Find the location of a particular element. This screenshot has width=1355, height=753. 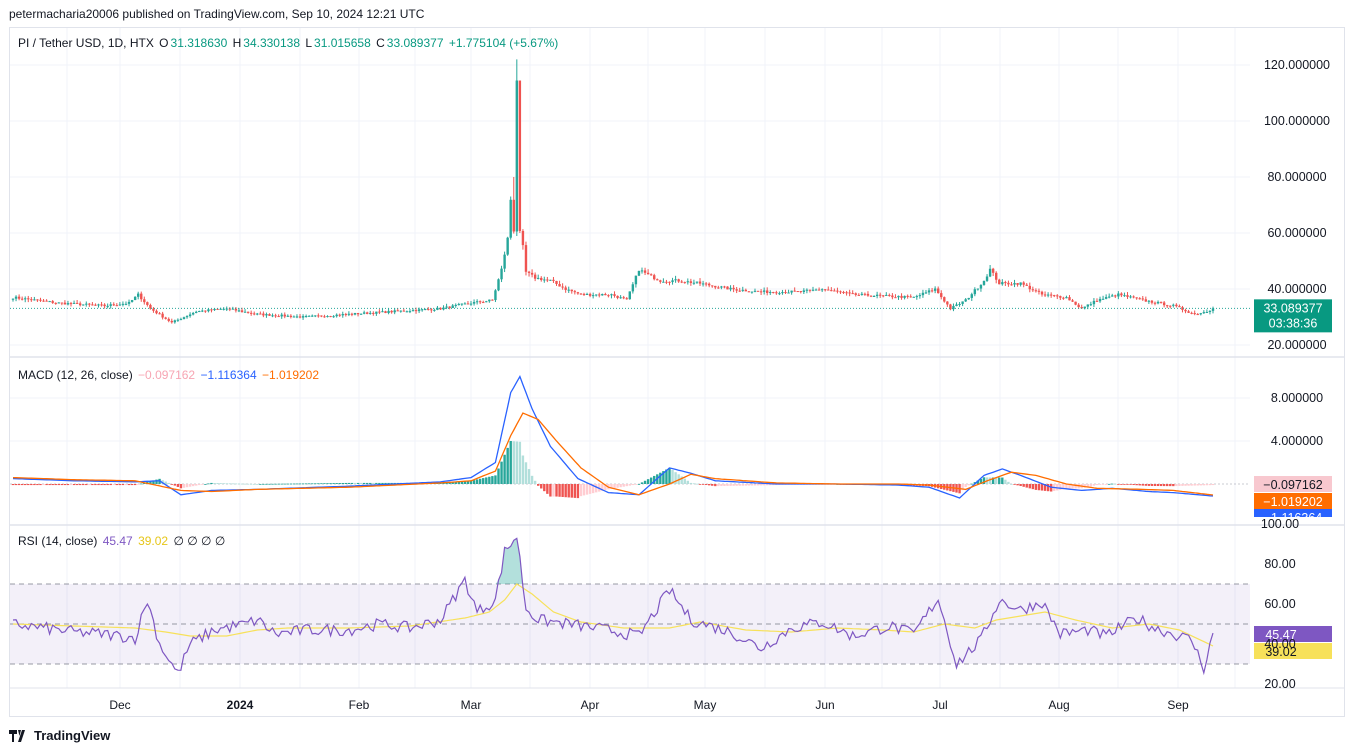

rsi-ma-tag-text: 39.02 is located at coordinates (1280, 652).